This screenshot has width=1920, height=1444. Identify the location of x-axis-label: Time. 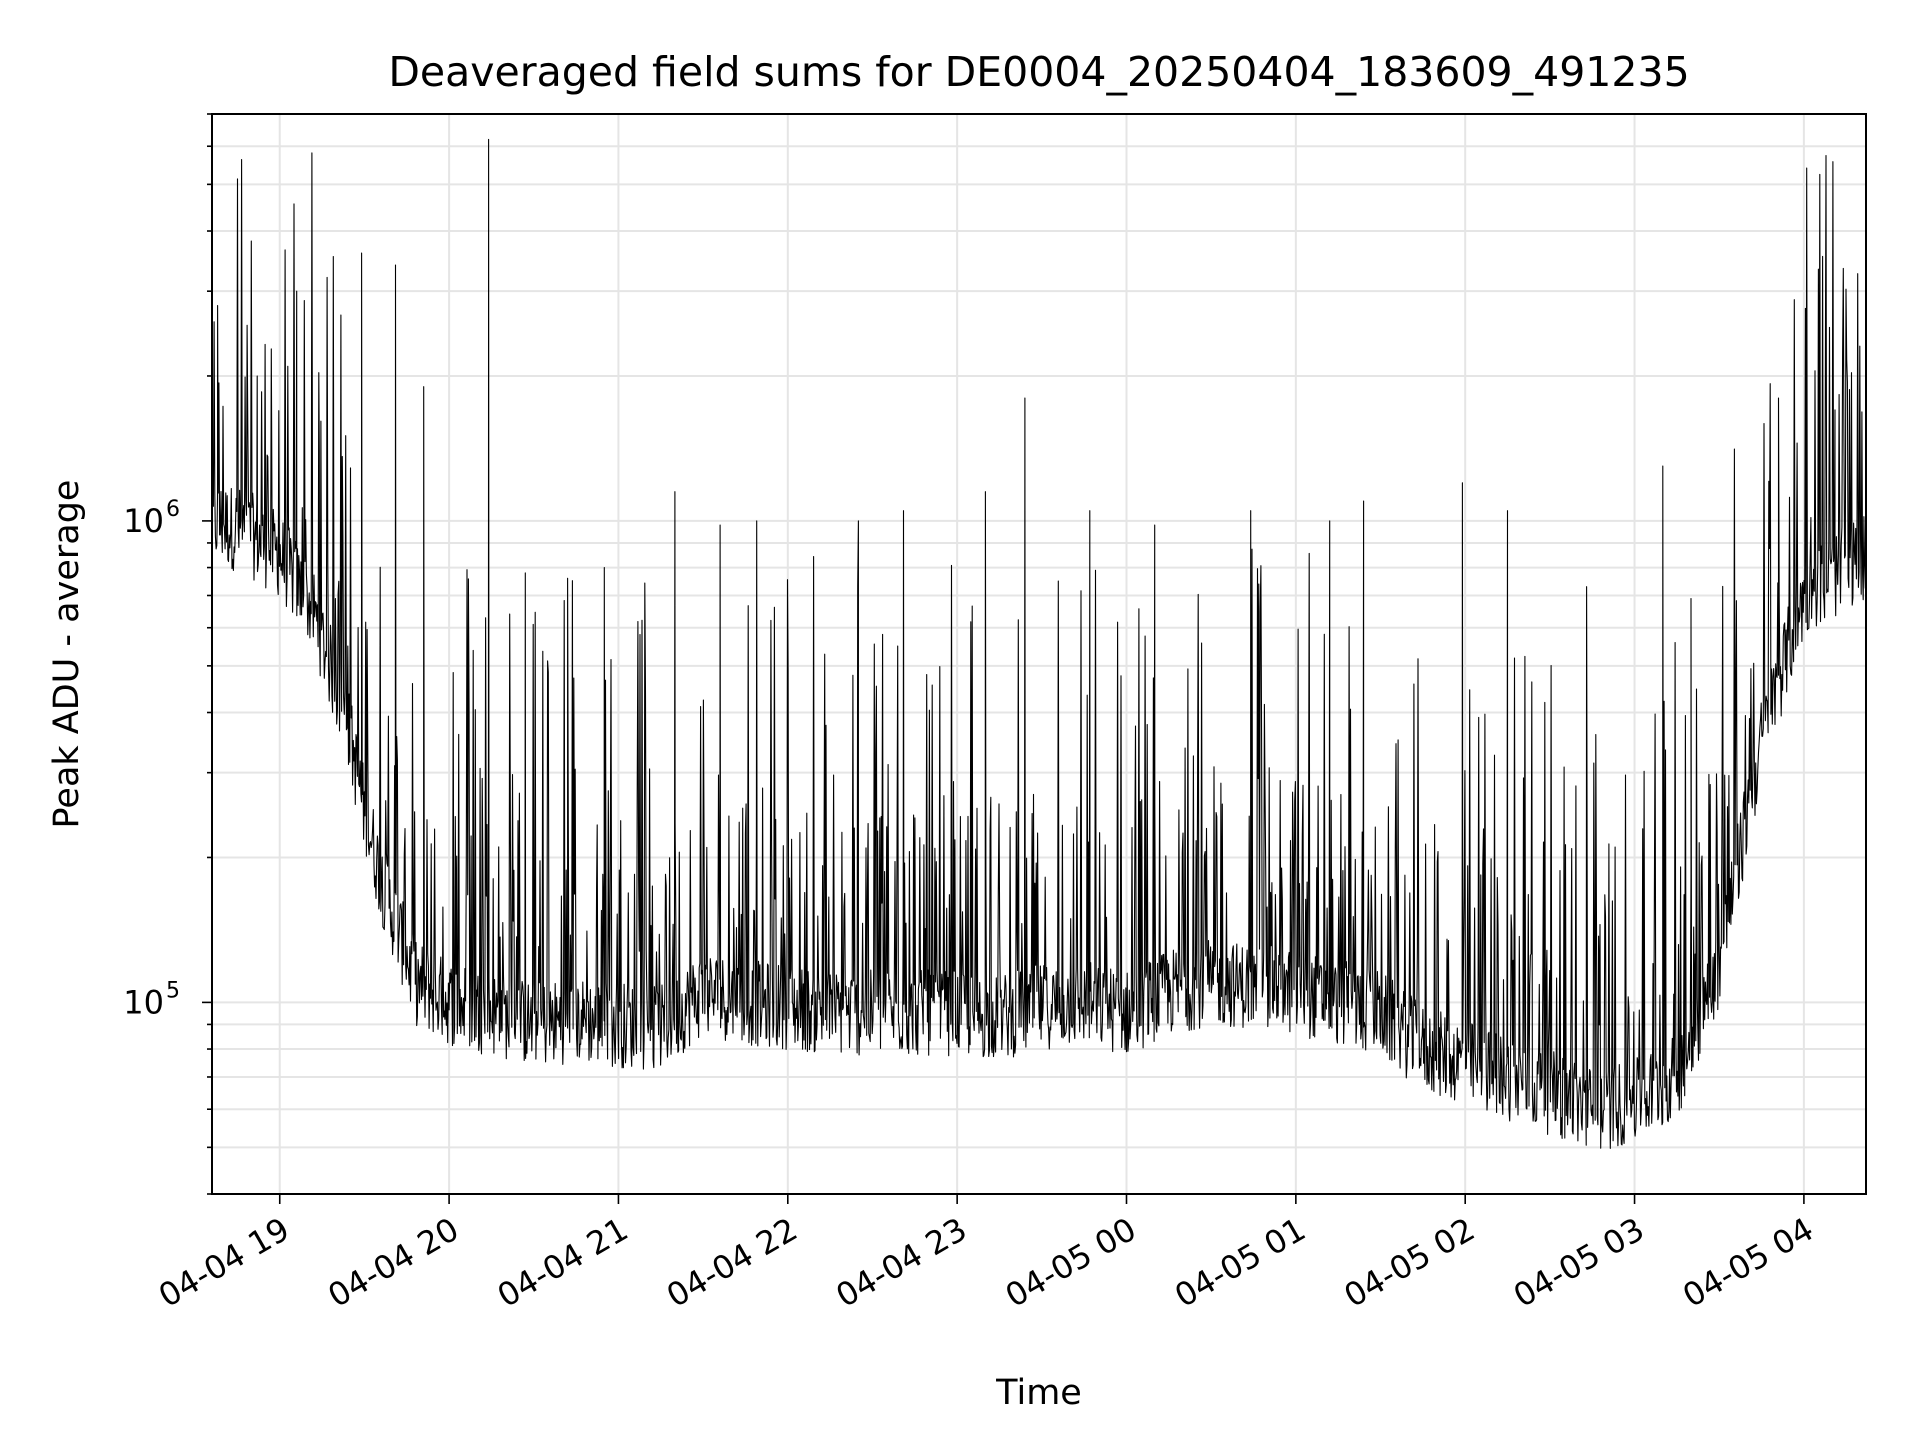
(1038, 1393).